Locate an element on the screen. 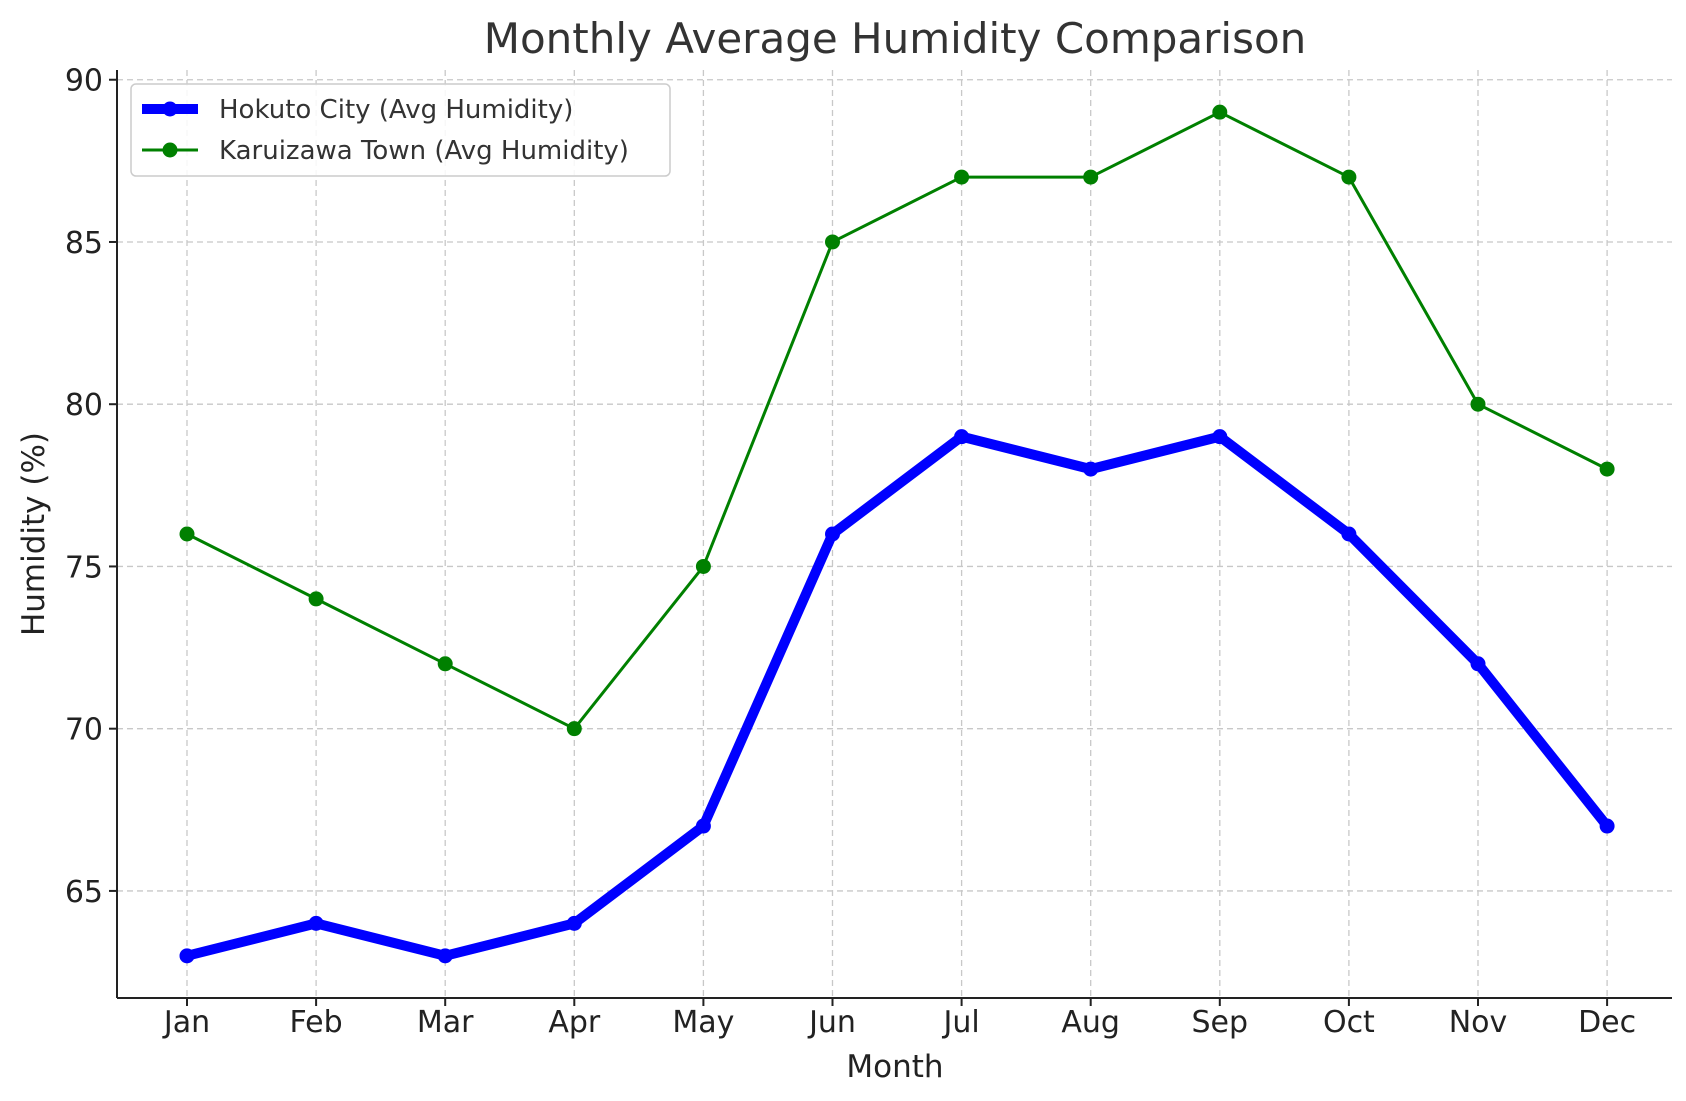 The width and height of the screenshot is (1686, 1101). x-ticks: Jan Feb Mar Apr May Jun Jul Aug Sep Oct Nov Dec is located at coordinates (899, 1019).